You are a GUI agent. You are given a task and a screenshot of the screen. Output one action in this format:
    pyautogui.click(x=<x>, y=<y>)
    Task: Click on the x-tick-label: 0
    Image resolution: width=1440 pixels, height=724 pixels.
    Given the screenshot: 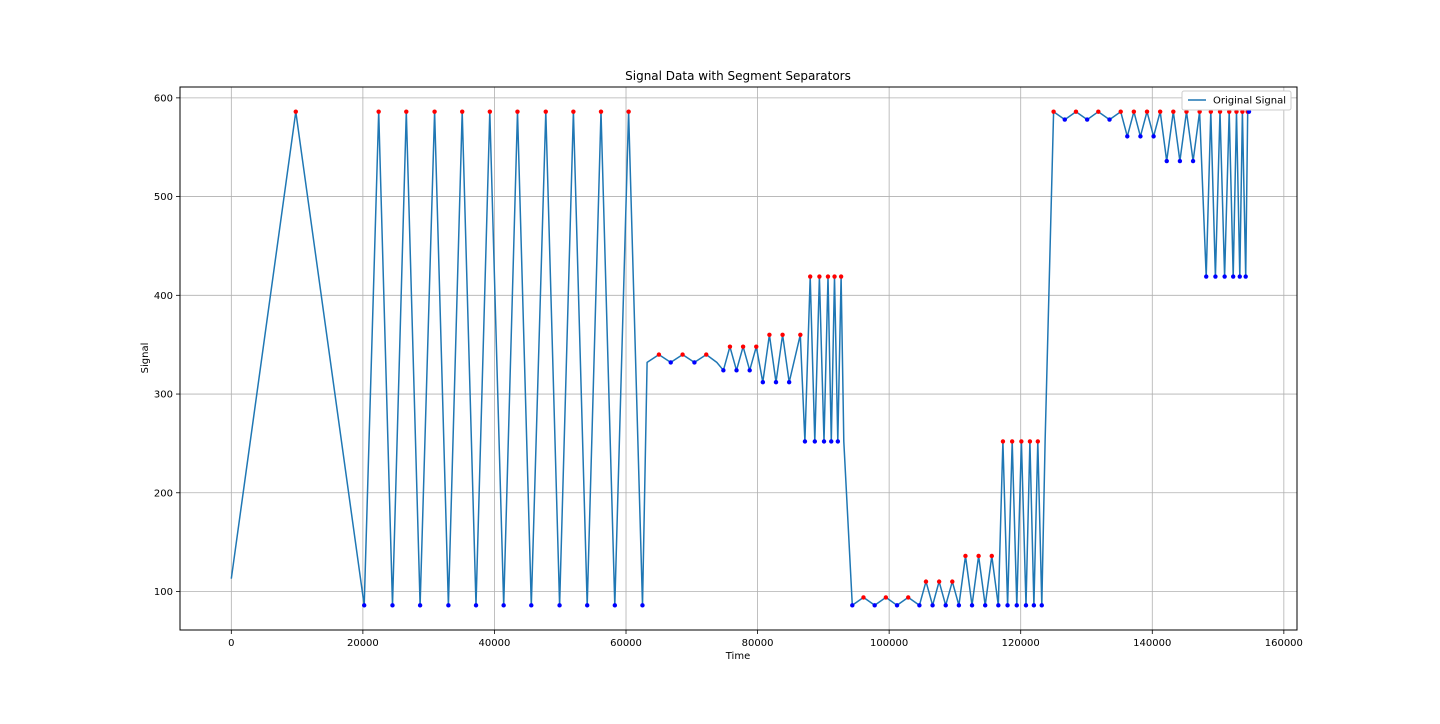 What is the action you would take?
    pyautogui.click(x=231, y=643)
    